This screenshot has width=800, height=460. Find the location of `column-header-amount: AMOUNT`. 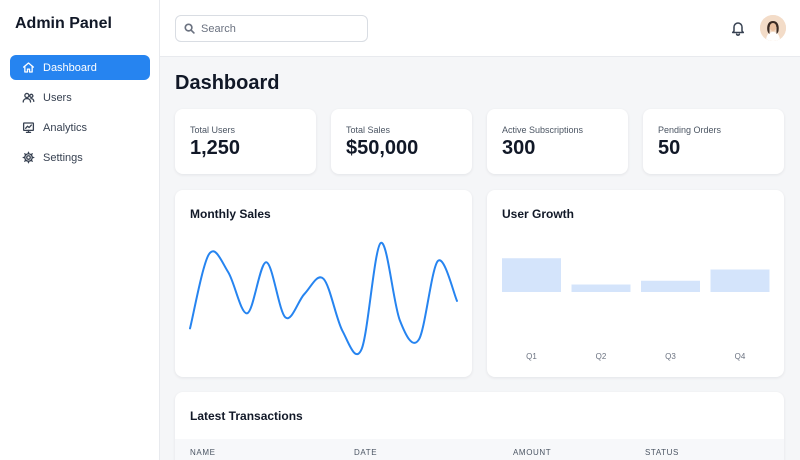

column-header-amount: AMOUNT is located at coordinates (532, 452).